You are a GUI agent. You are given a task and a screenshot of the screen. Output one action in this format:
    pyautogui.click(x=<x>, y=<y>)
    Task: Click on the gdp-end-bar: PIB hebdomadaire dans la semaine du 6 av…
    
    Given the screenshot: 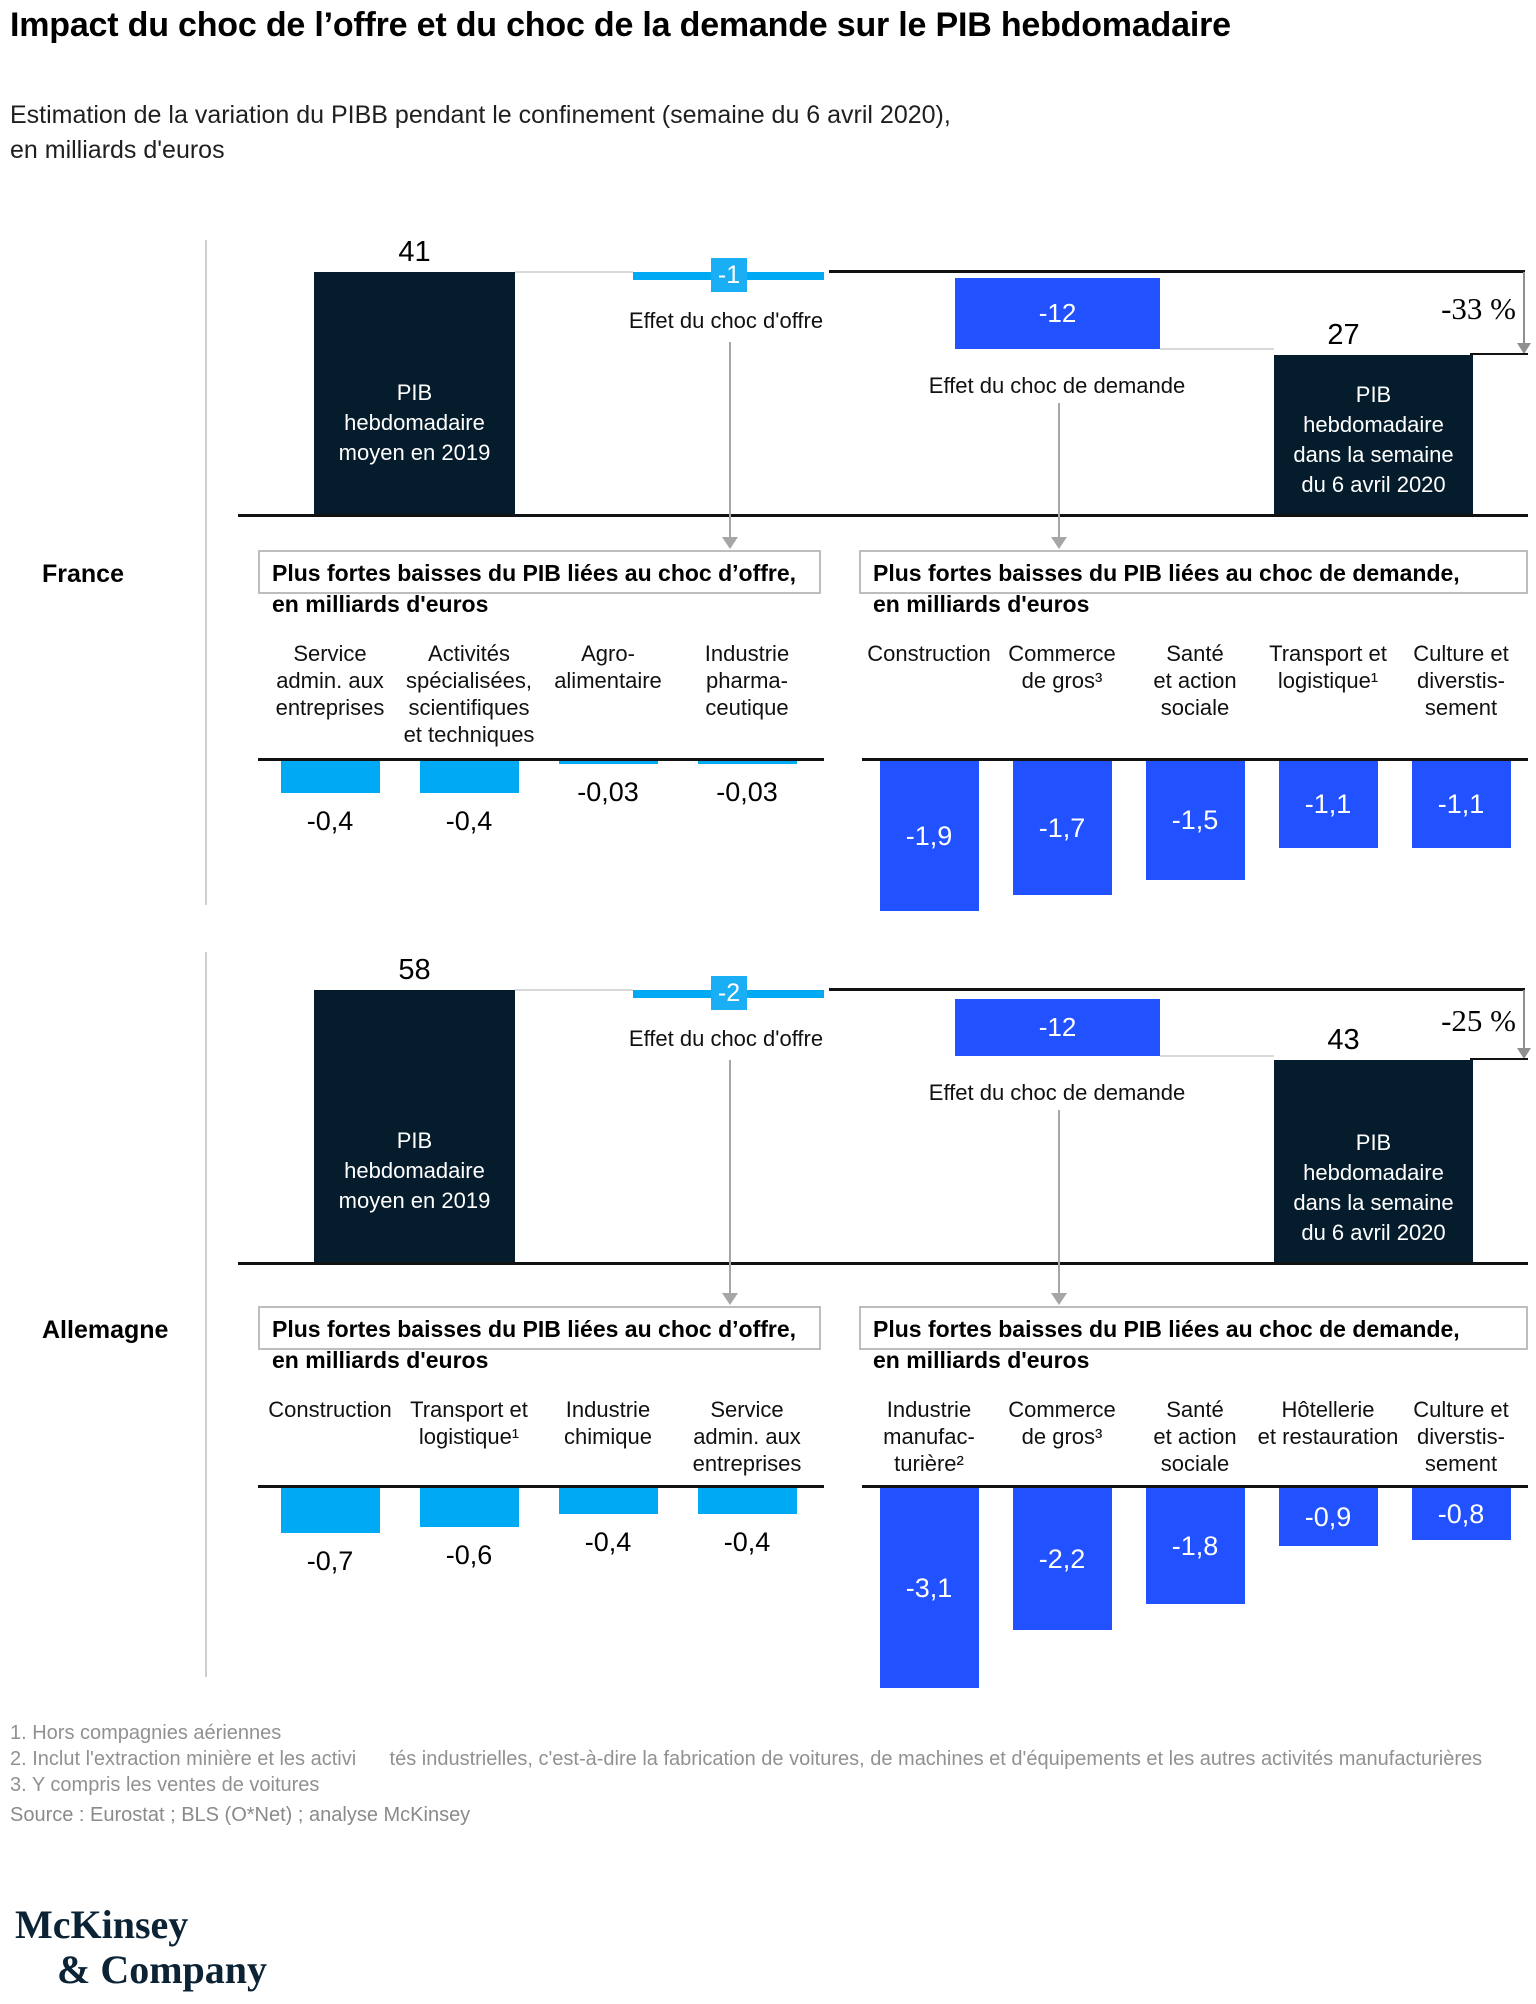 What is the action you would take?
    pyautogui.click(x=1373, y=1161)
    